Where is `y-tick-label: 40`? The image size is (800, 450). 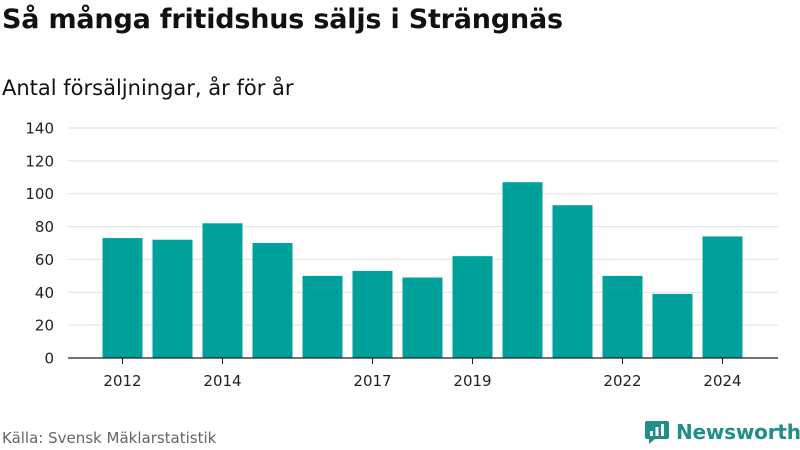 y-tick-label: 40 is located at coordinates (44, 293).